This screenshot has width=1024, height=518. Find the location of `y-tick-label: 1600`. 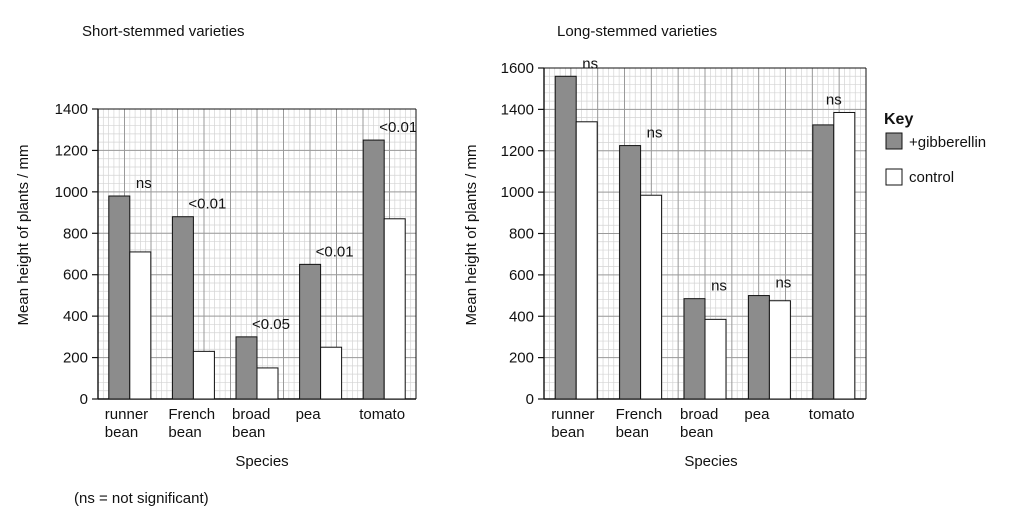

y-tick-label: 1600 is located at coordinates (517, 68).